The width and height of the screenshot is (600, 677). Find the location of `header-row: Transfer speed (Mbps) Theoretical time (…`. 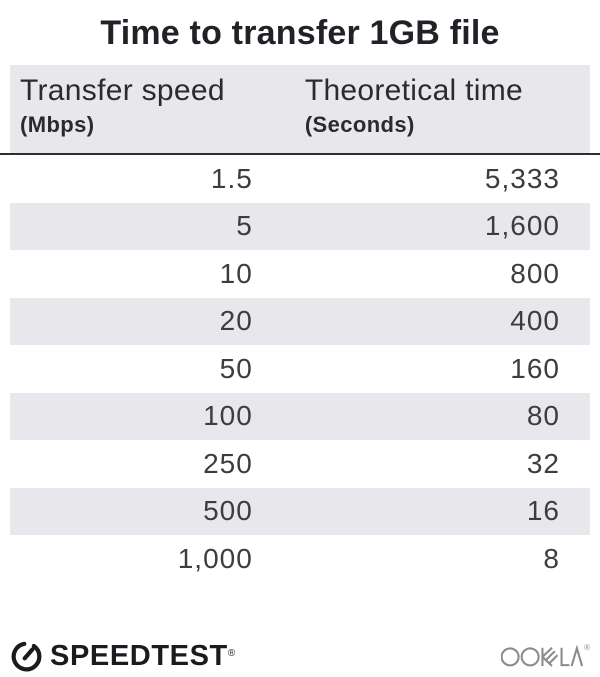

header-row: Transfer speed (Mbps) Theoretical time (… is located at coordinates (300, 109).